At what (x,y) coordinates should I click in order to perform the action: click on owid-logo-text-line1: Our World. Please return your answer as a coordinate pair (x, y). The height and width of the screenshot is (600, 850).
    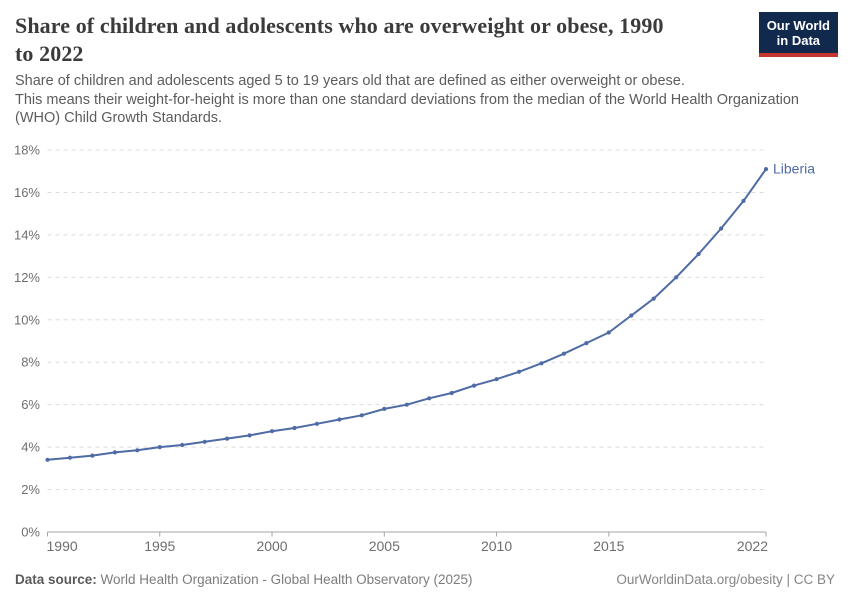
    Looking at the image, I should click on (798, 25).